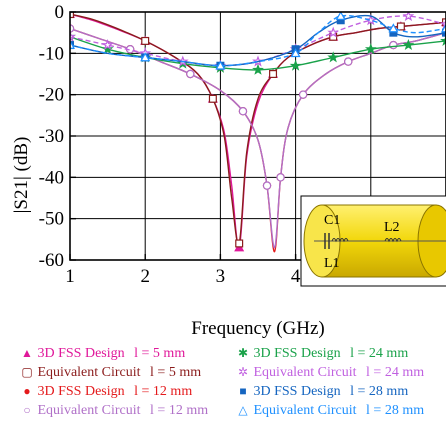  What do you see at coordinates (27, 372) in the screenshot?
I see `square-open-marker-icon: ▢` at bounding box center [27, 372].